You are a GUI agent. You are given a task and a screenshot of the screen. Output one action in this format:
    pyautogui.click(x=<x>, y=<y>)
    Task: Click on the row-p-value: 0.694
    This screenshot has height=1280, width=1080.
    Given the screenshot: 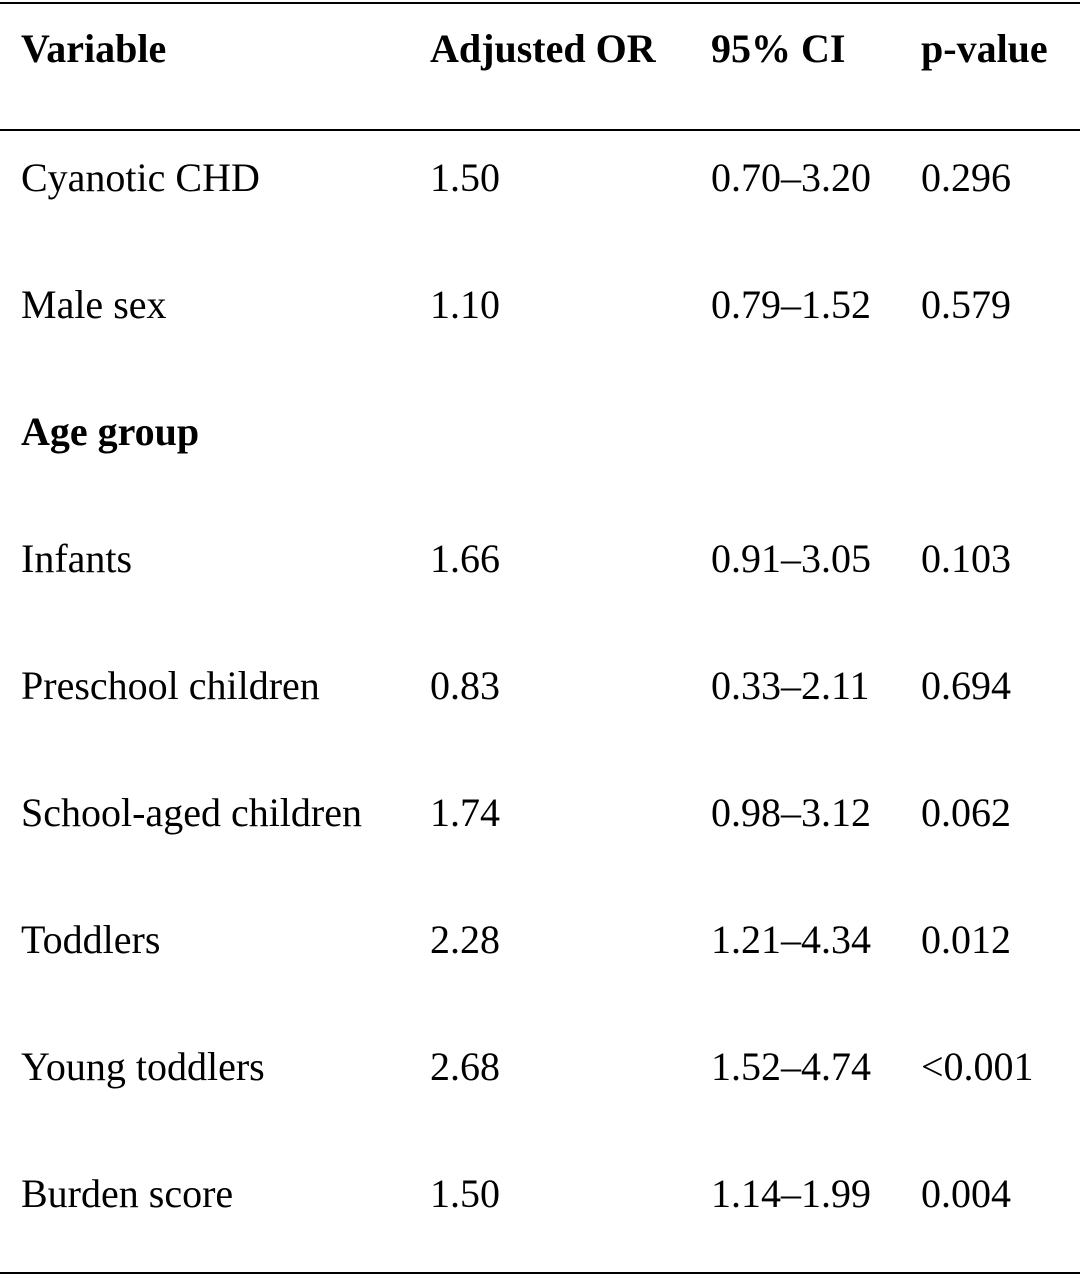 What is the action you would take?
    pyautogui.click(x=966, y=685)
    